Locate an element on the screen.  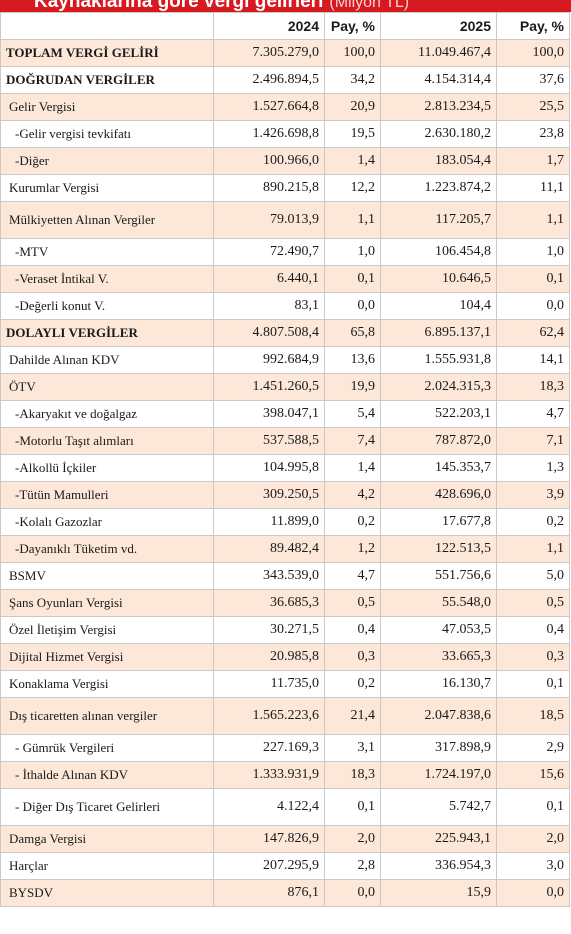
share-2024: 0,1 is located at coordinates (352, 807).